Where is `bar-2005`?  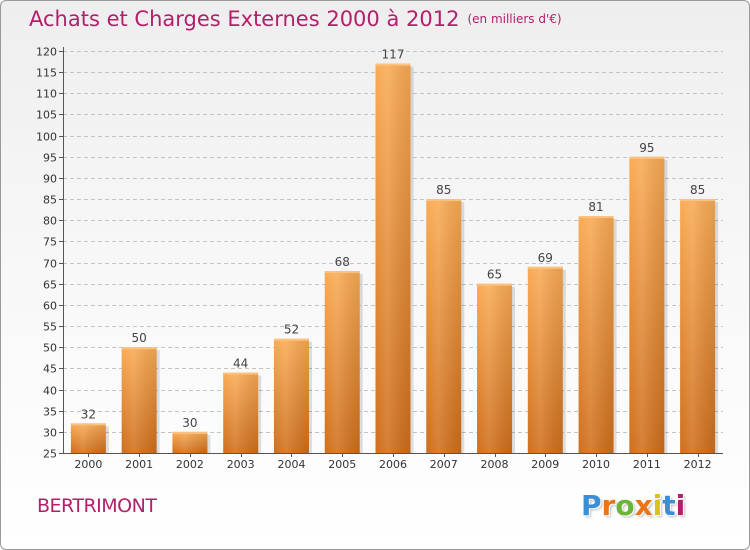 bar-2005 is located at coordinates (343, 362).